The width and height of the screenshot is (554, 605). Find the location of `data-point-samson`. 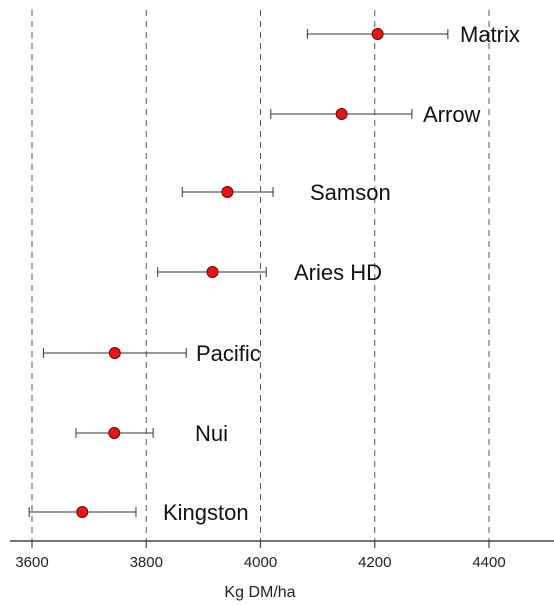

data-point-samson is located at coordinates (227, 192).